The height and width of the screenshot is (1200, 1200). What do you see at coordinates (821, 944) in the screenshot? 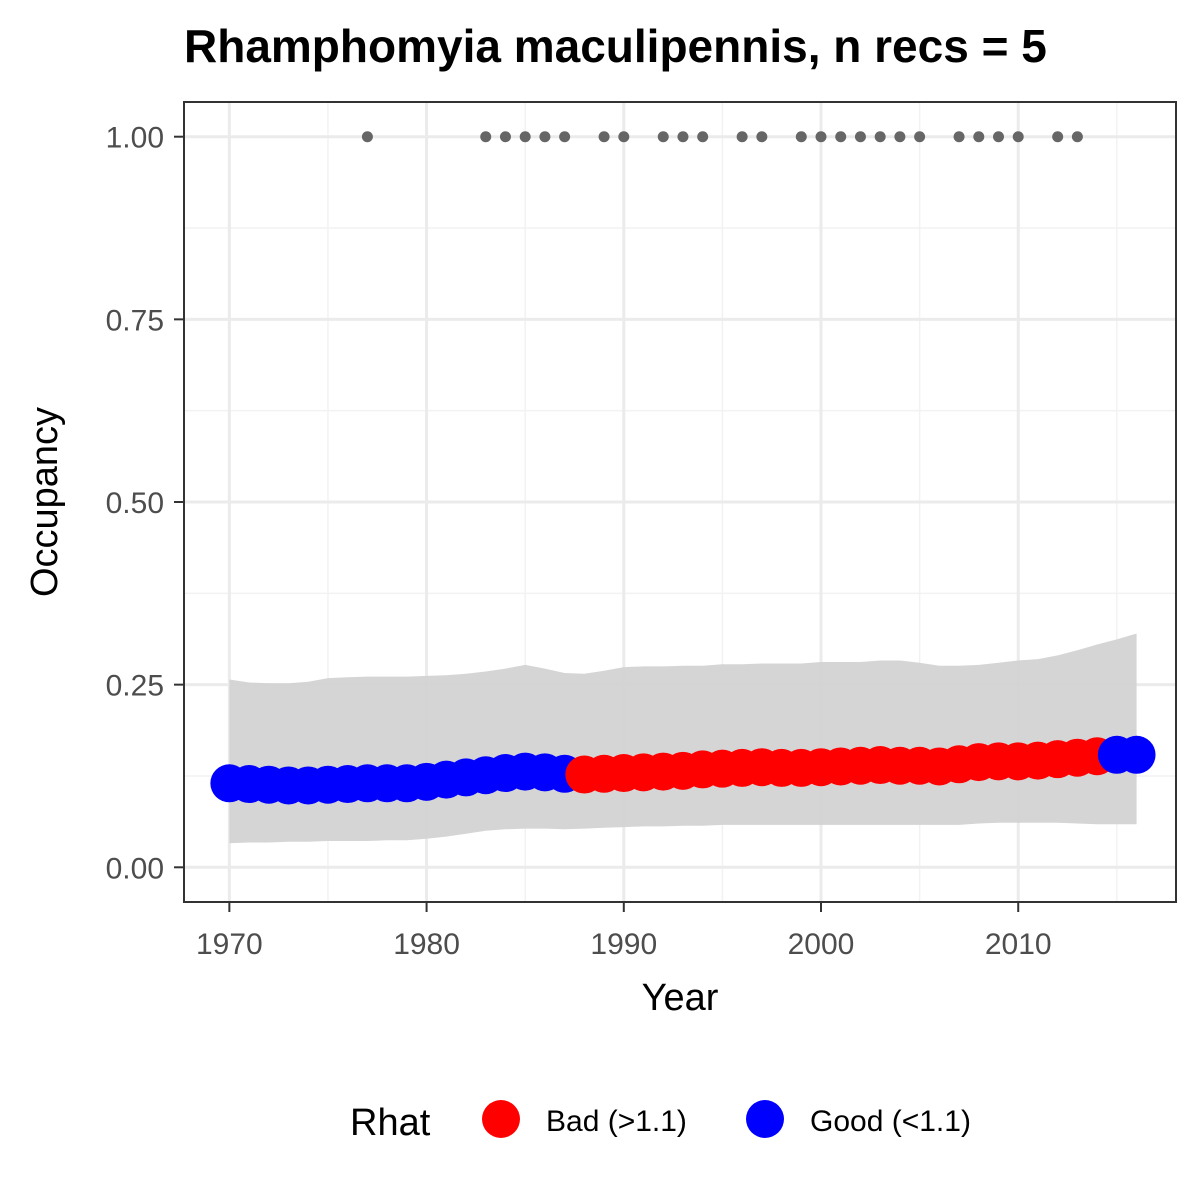
I see `x-tick-label: 2000` at bounding box center [821, 944].